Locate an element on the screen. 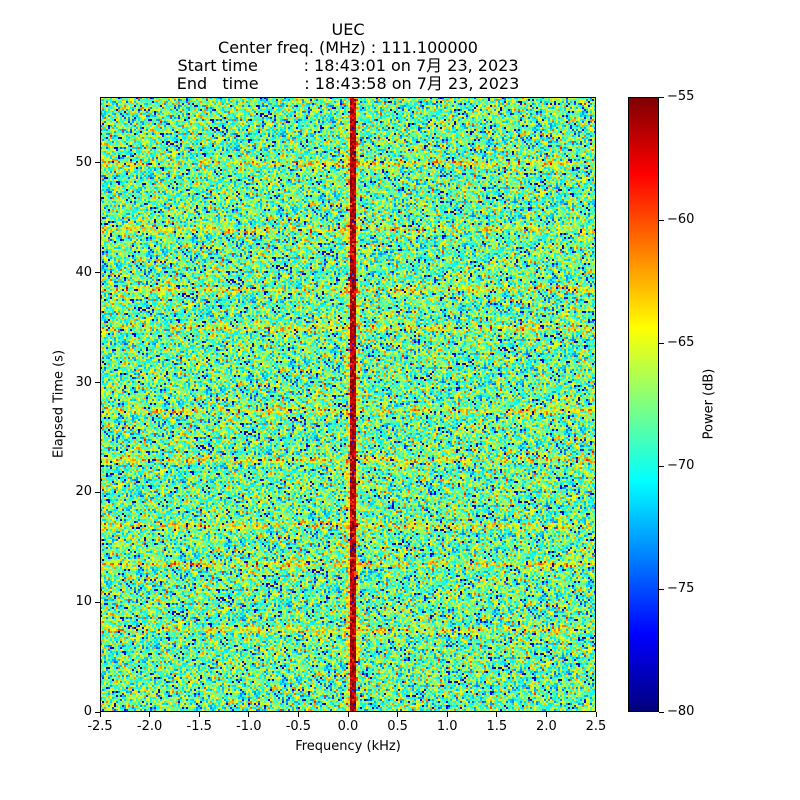 The width and height of the screenshot is (800, 800). title-line-1: UEC is located at coordinates (348, 29).